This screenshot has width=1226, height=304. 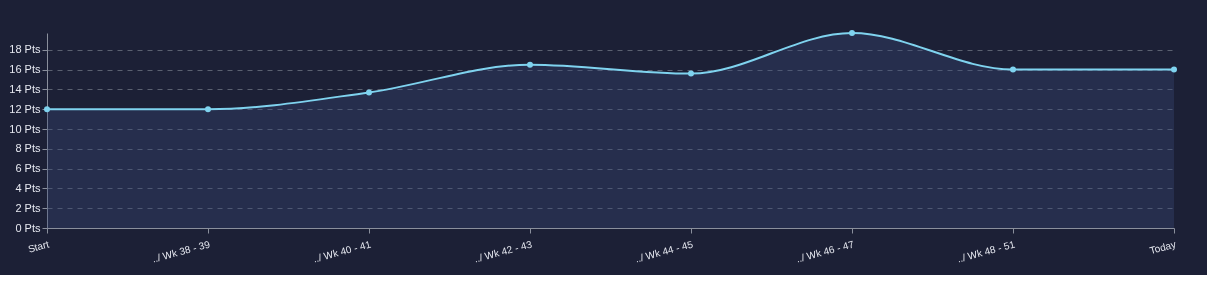 I want to click on y-tick-label: 18 Pts, so click(x=25, y=49).